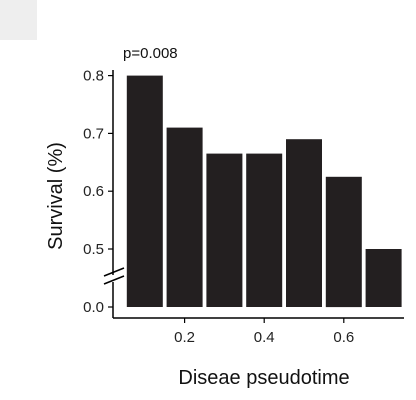  I want to click on corner-panel, so click(18, 20).